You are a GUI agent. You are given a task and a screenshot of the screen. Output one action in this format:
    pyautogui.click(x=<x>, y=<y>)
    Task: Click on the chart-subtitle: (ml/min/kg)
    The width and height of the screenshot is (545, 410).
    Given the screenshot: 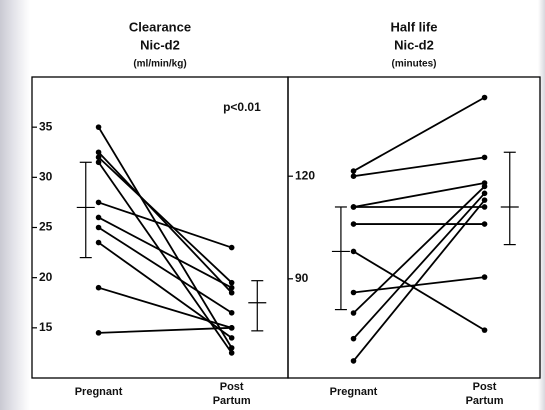 What is the action you would take?
    pyautogui.click(x=159, y=64)
    